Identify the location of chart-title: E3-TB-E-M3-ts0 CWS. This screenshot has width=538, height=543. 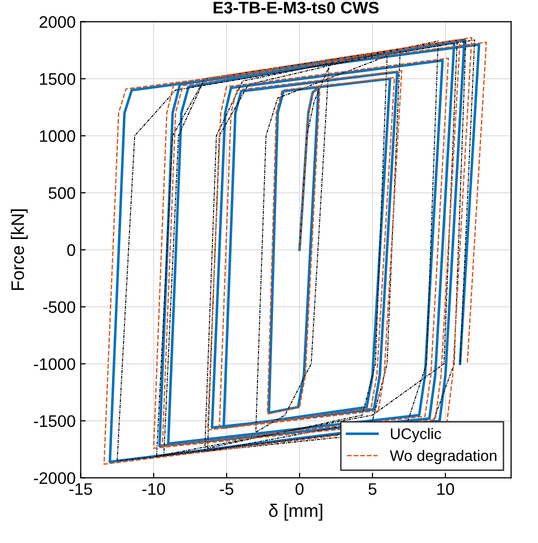
(296, 8).